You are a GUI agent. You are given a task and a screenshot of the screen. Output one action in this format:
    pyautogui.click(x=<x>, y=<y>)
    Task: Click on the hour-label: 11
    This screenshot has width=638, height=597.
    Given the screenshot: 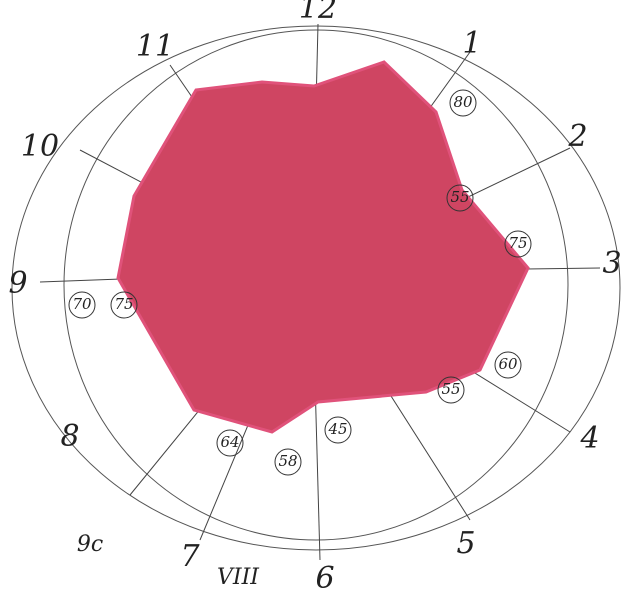 What is the action you would take?
    pyautogui.click(x=155, y=46)
    